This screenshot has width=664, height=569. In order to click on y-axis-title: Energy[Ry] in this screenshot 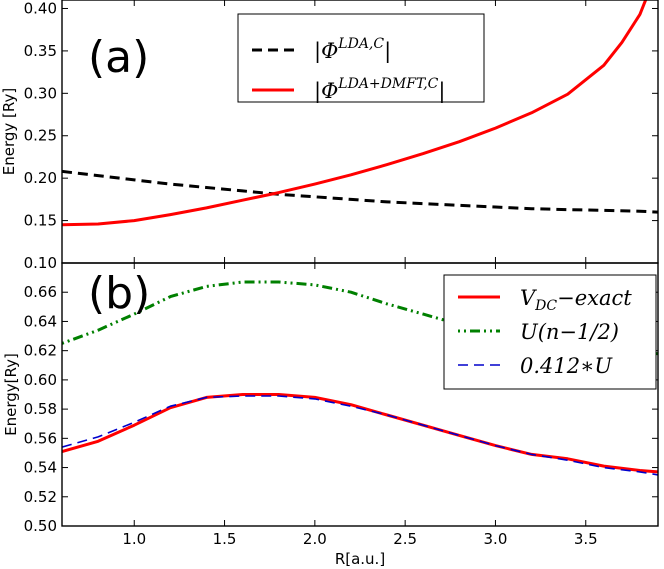, I will do `click(11, 394)`.